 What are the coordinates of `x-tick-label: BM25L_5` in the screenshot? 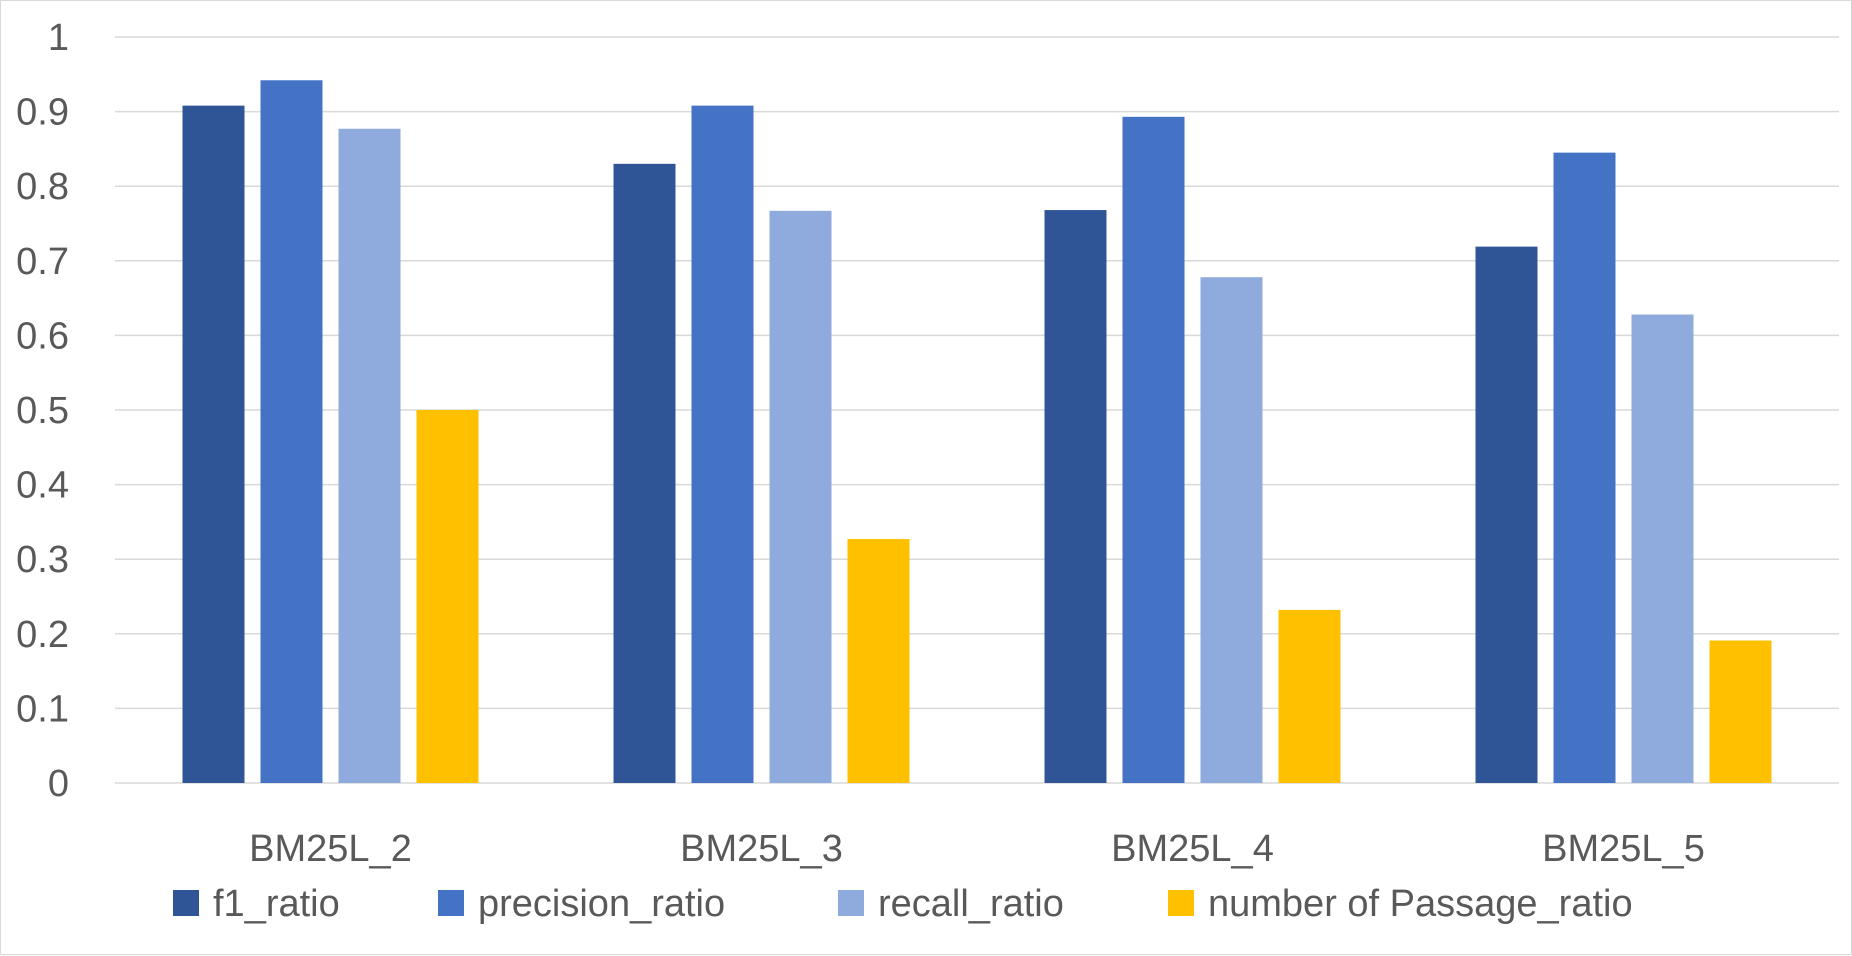 It's located at (1623, 849).